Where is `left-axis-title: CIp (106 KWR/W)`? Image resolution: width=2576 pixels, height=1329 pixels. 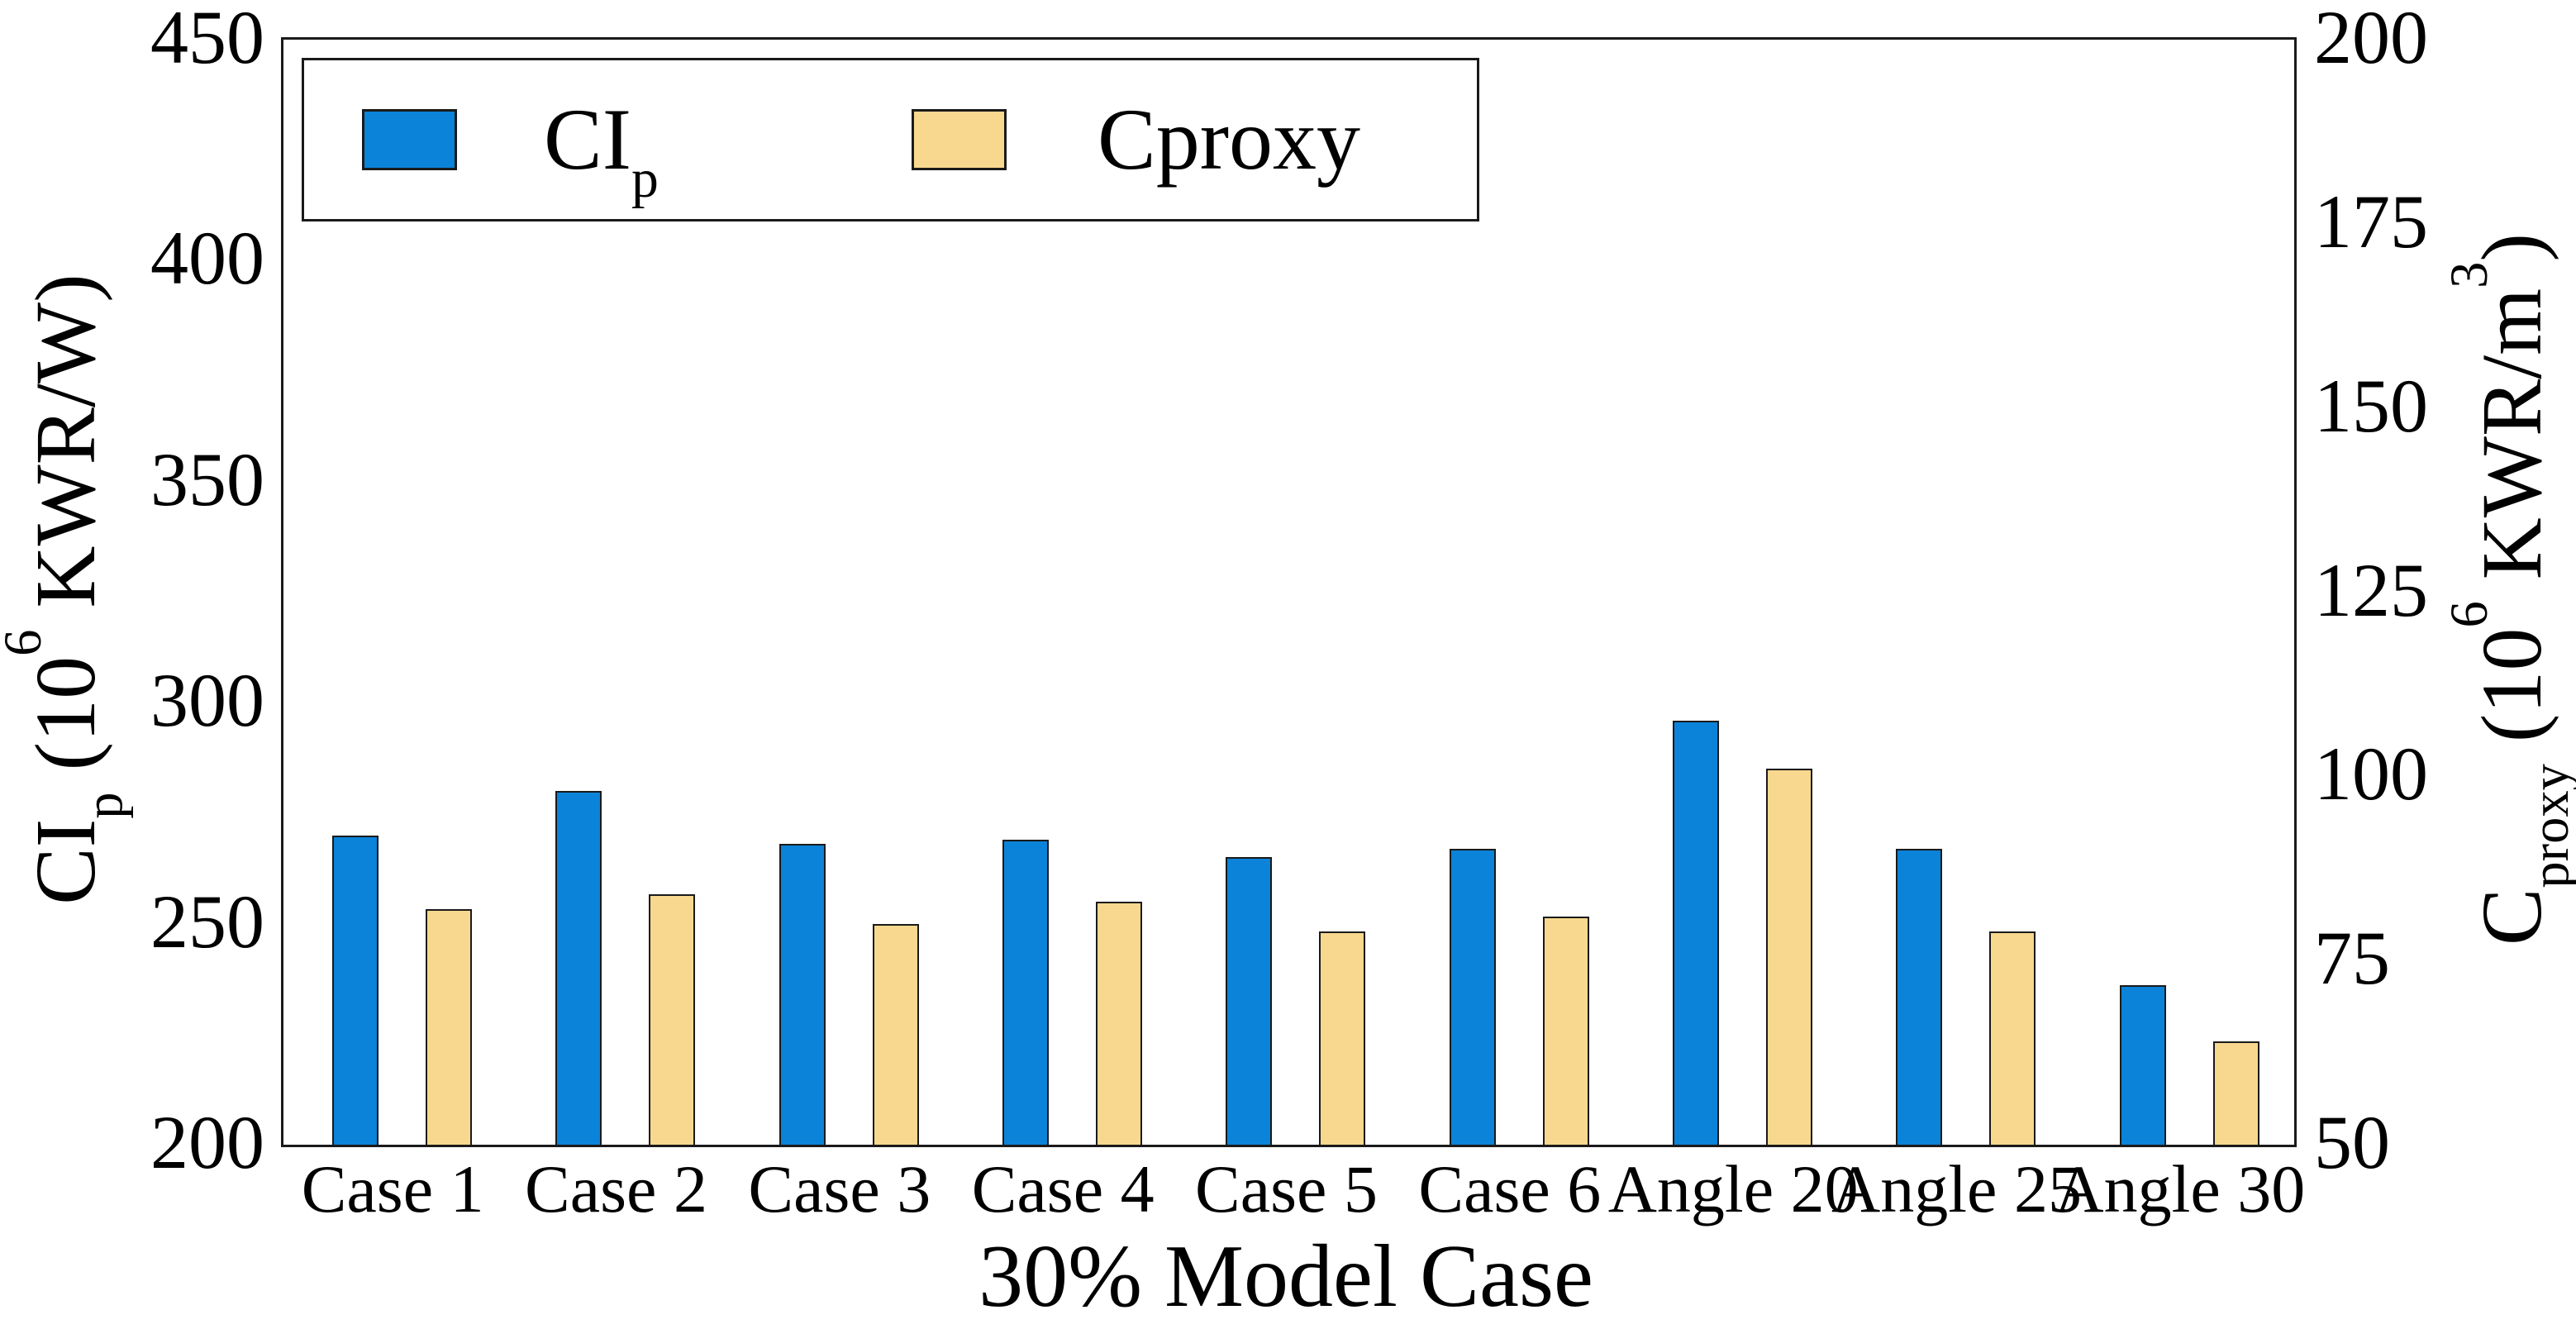 left-axis-title: CIp (106 KWR/W) is located at coordinates (66, 589).